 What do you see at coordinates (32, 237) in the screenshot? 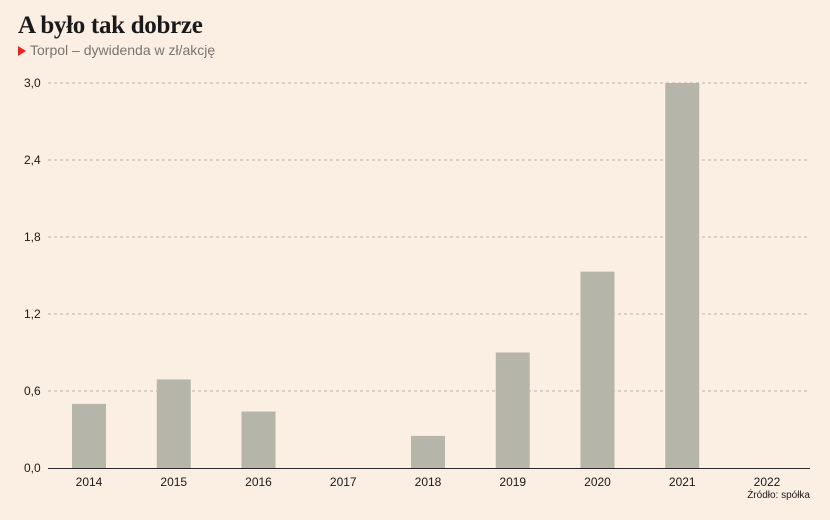
I see `y-tick-label: 1,8` at bounding box center [32, 237].